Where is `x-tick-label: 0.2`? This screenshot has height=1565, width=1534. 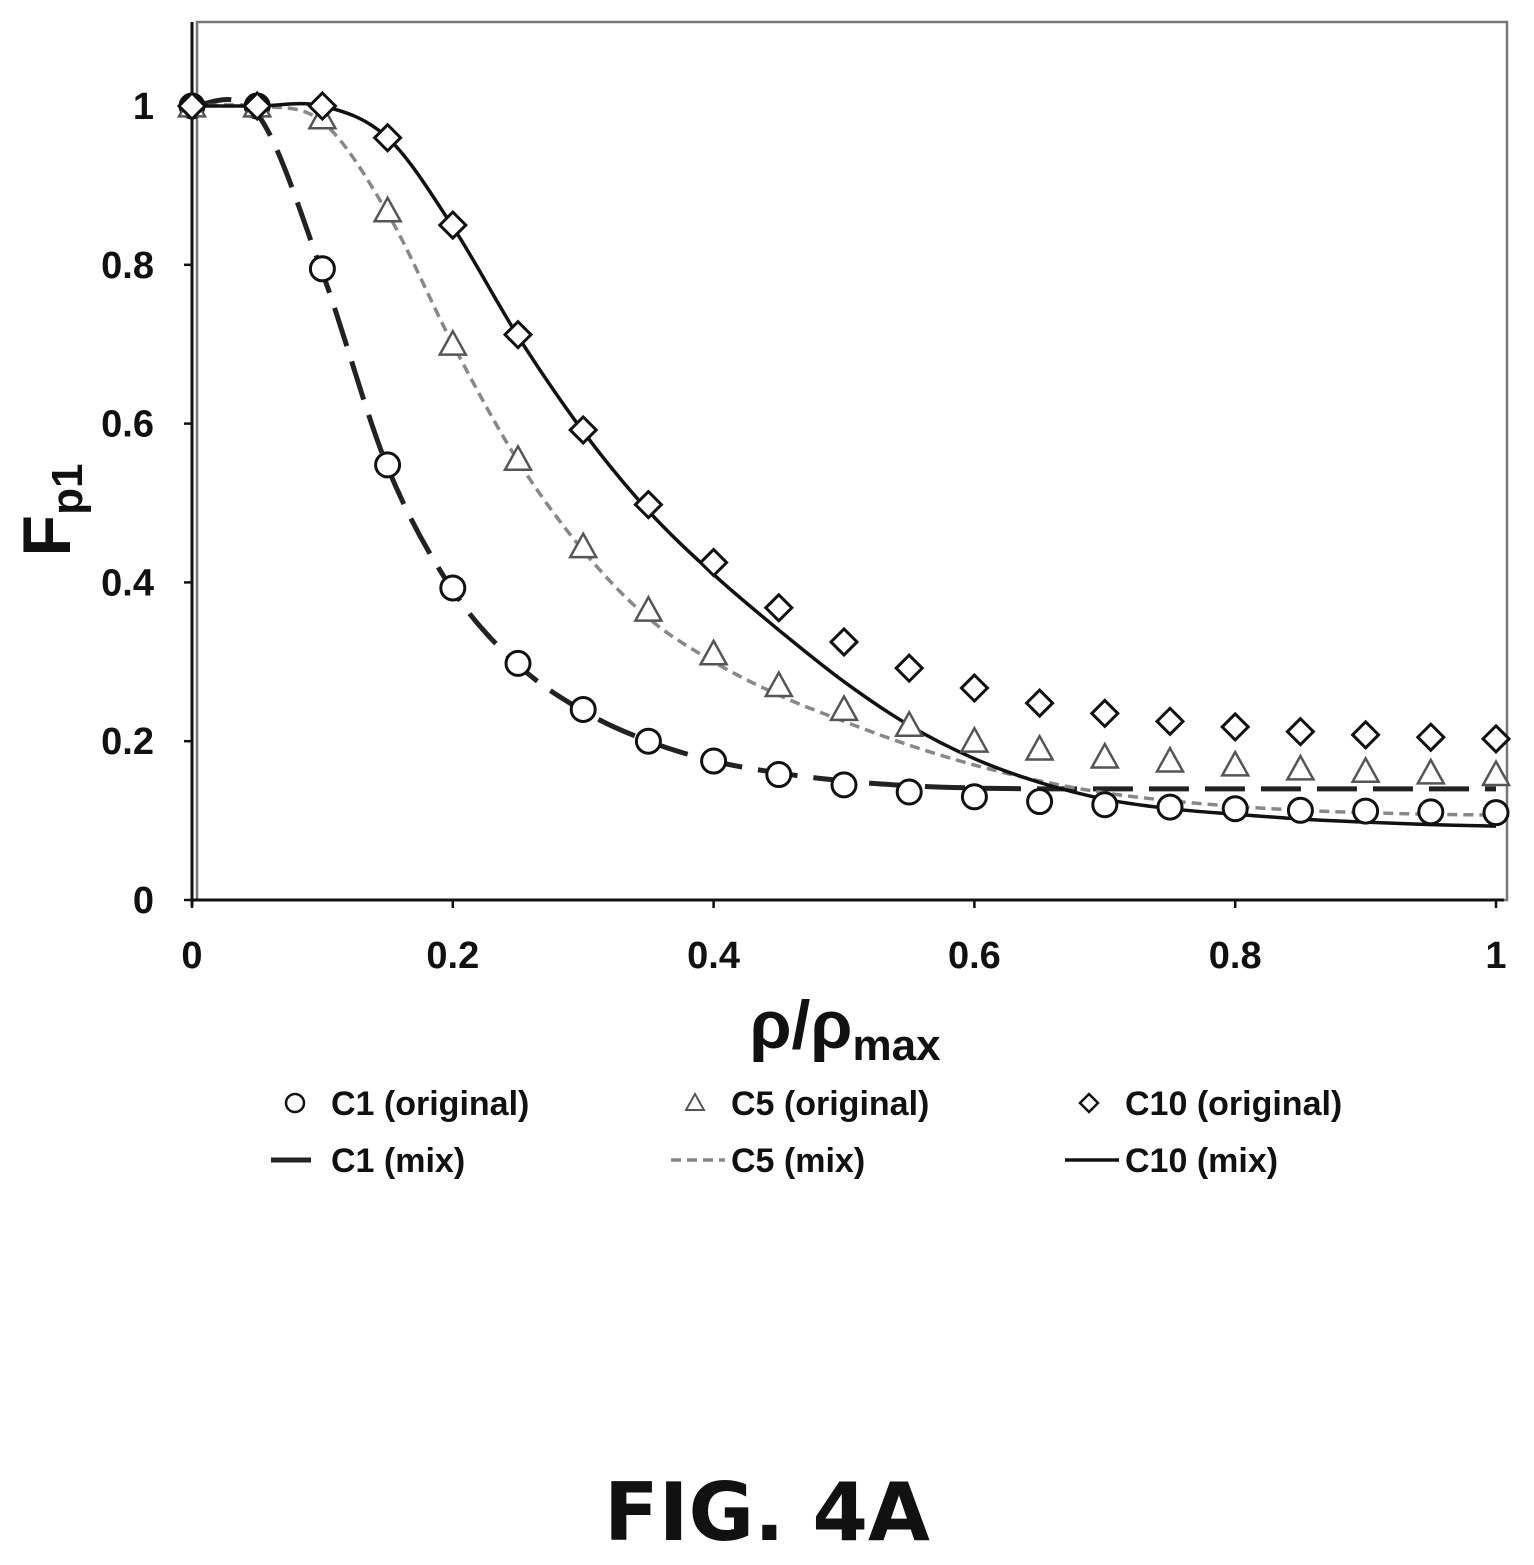 x-tick-label: 0.2 is located at coordinates (452, 956).